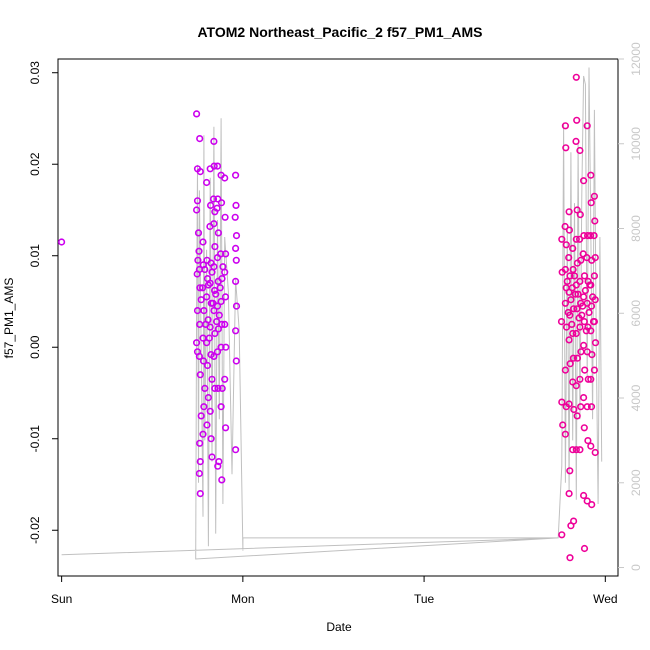 This screenshot has width=650, height=650. What do you see at coordinates (424, 599) in the screenshot?
I see `x-tick-label: Tue` at bounding box center [424, 599].